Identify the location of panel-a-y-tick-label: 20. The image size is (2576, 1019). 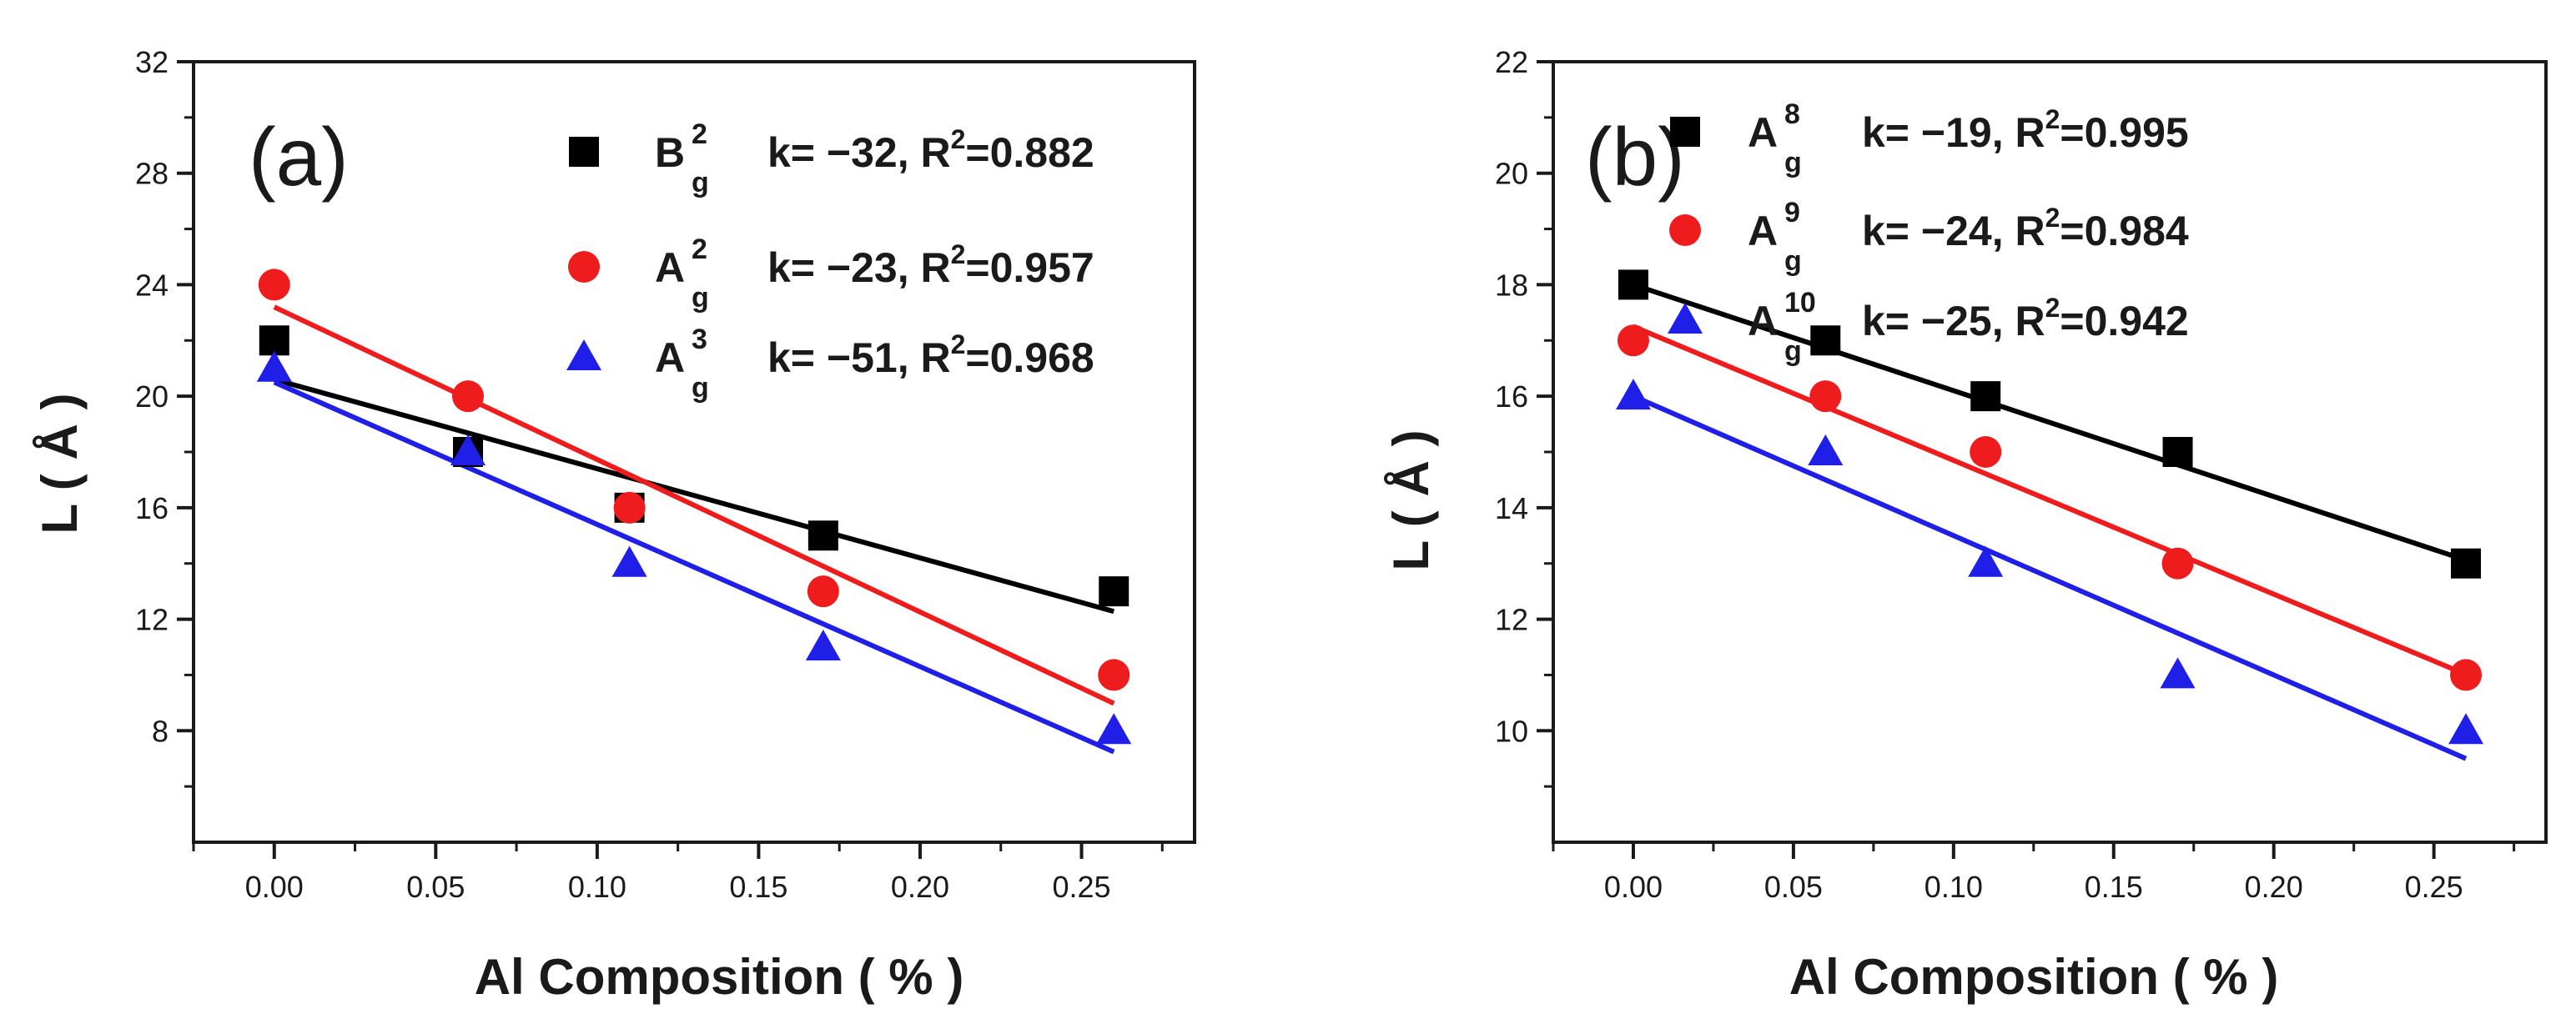
(152, 396).